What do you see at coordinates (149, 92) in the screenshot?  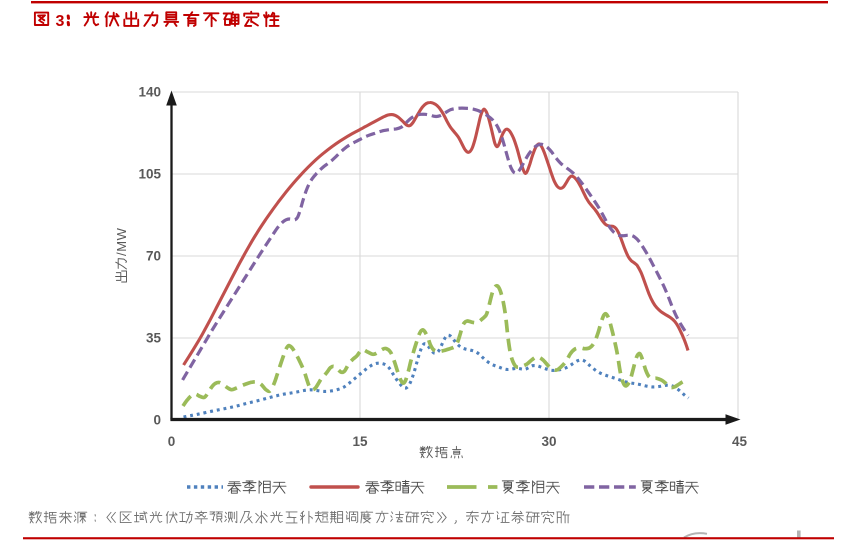 I see `svg-text: 140` at bounding box center [149, 92].